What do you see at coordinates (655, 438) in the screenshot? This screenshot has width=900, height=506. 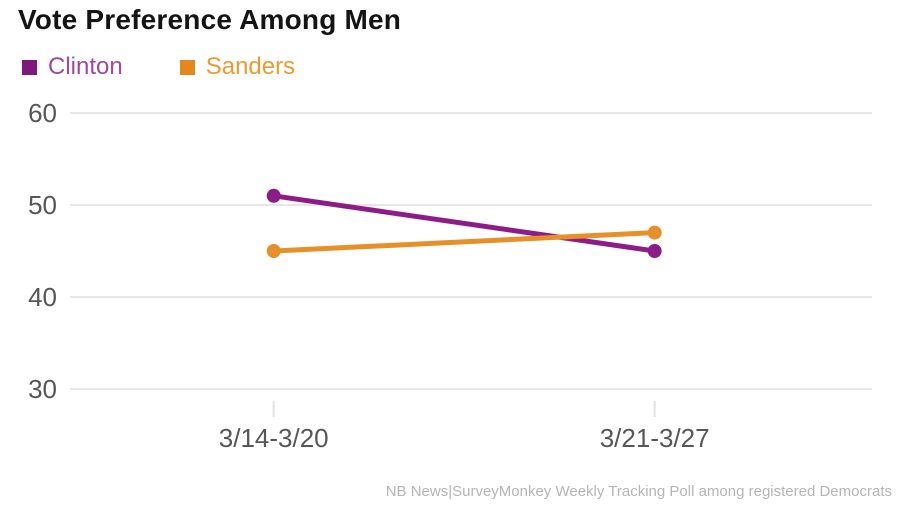 I see `x-tick-label: 3/21-3/27` at bounding box center [655, 438].